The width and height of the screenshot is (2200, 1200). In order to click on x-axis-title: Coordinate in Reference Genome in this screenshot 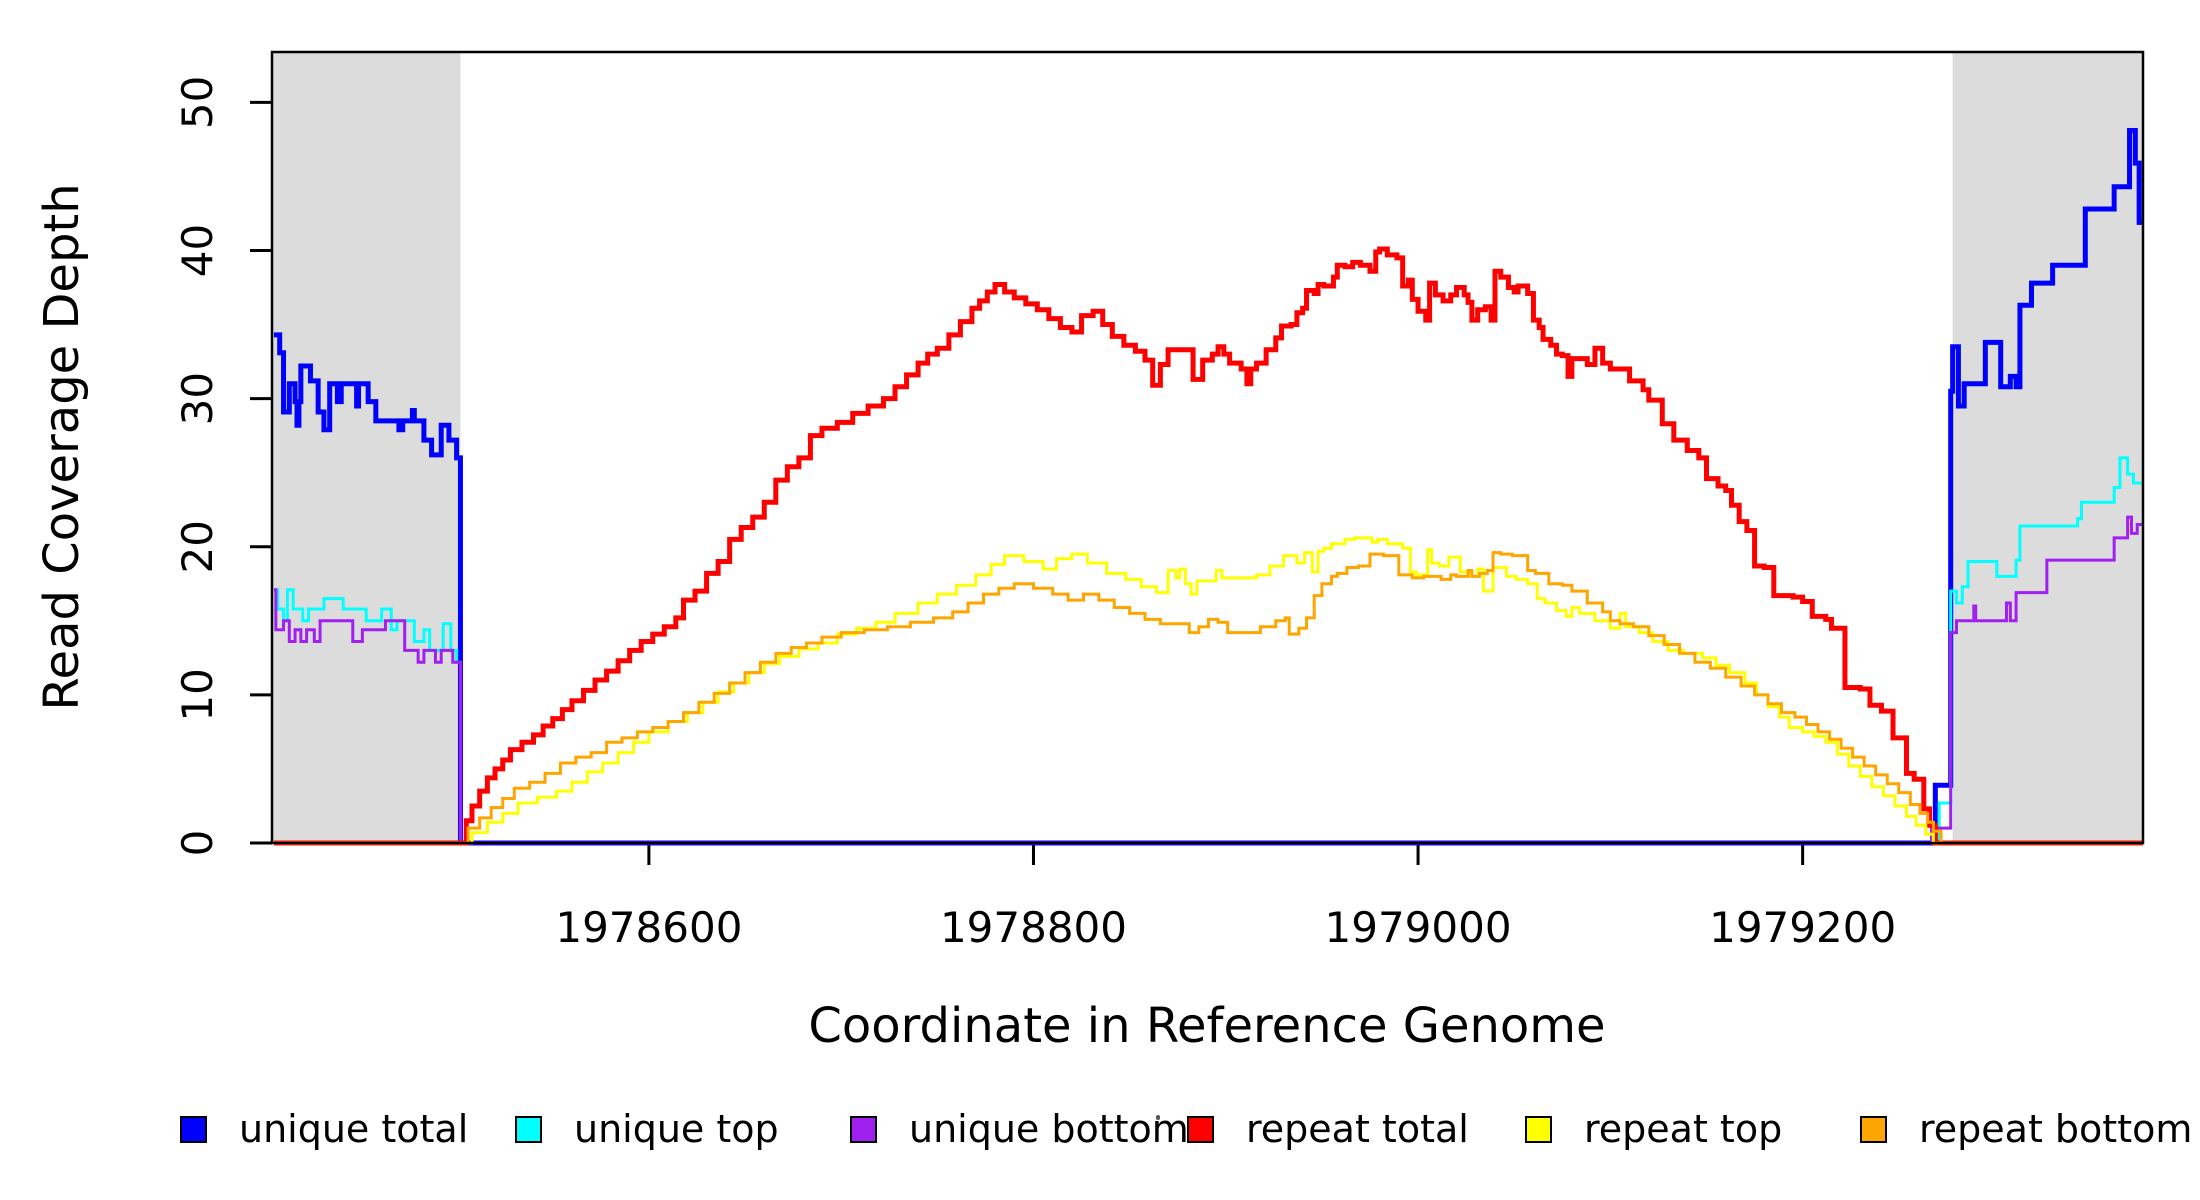, I will do `click(1206, 1026)`.